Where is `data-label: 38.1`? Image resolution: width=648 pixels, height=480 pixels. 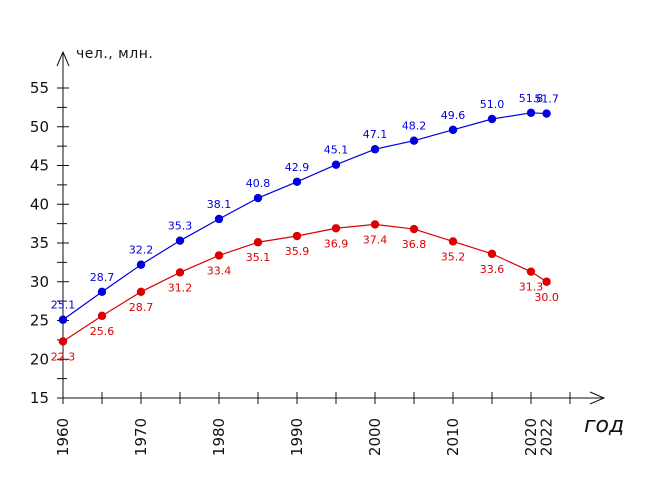 data-label: 38.1 is located at coordinates (219, 204).